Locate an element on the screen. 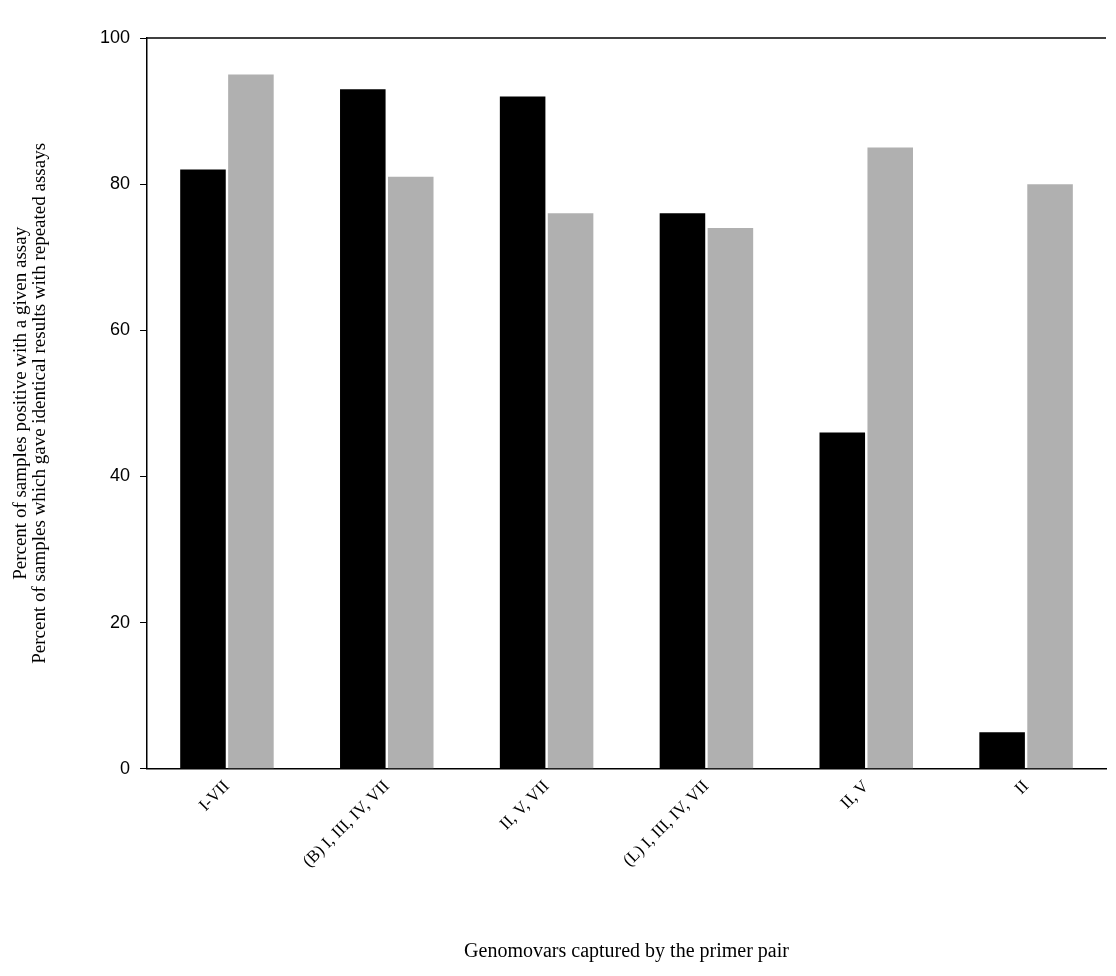  y-tick-label: 100 is located at coordinates (115, 36).